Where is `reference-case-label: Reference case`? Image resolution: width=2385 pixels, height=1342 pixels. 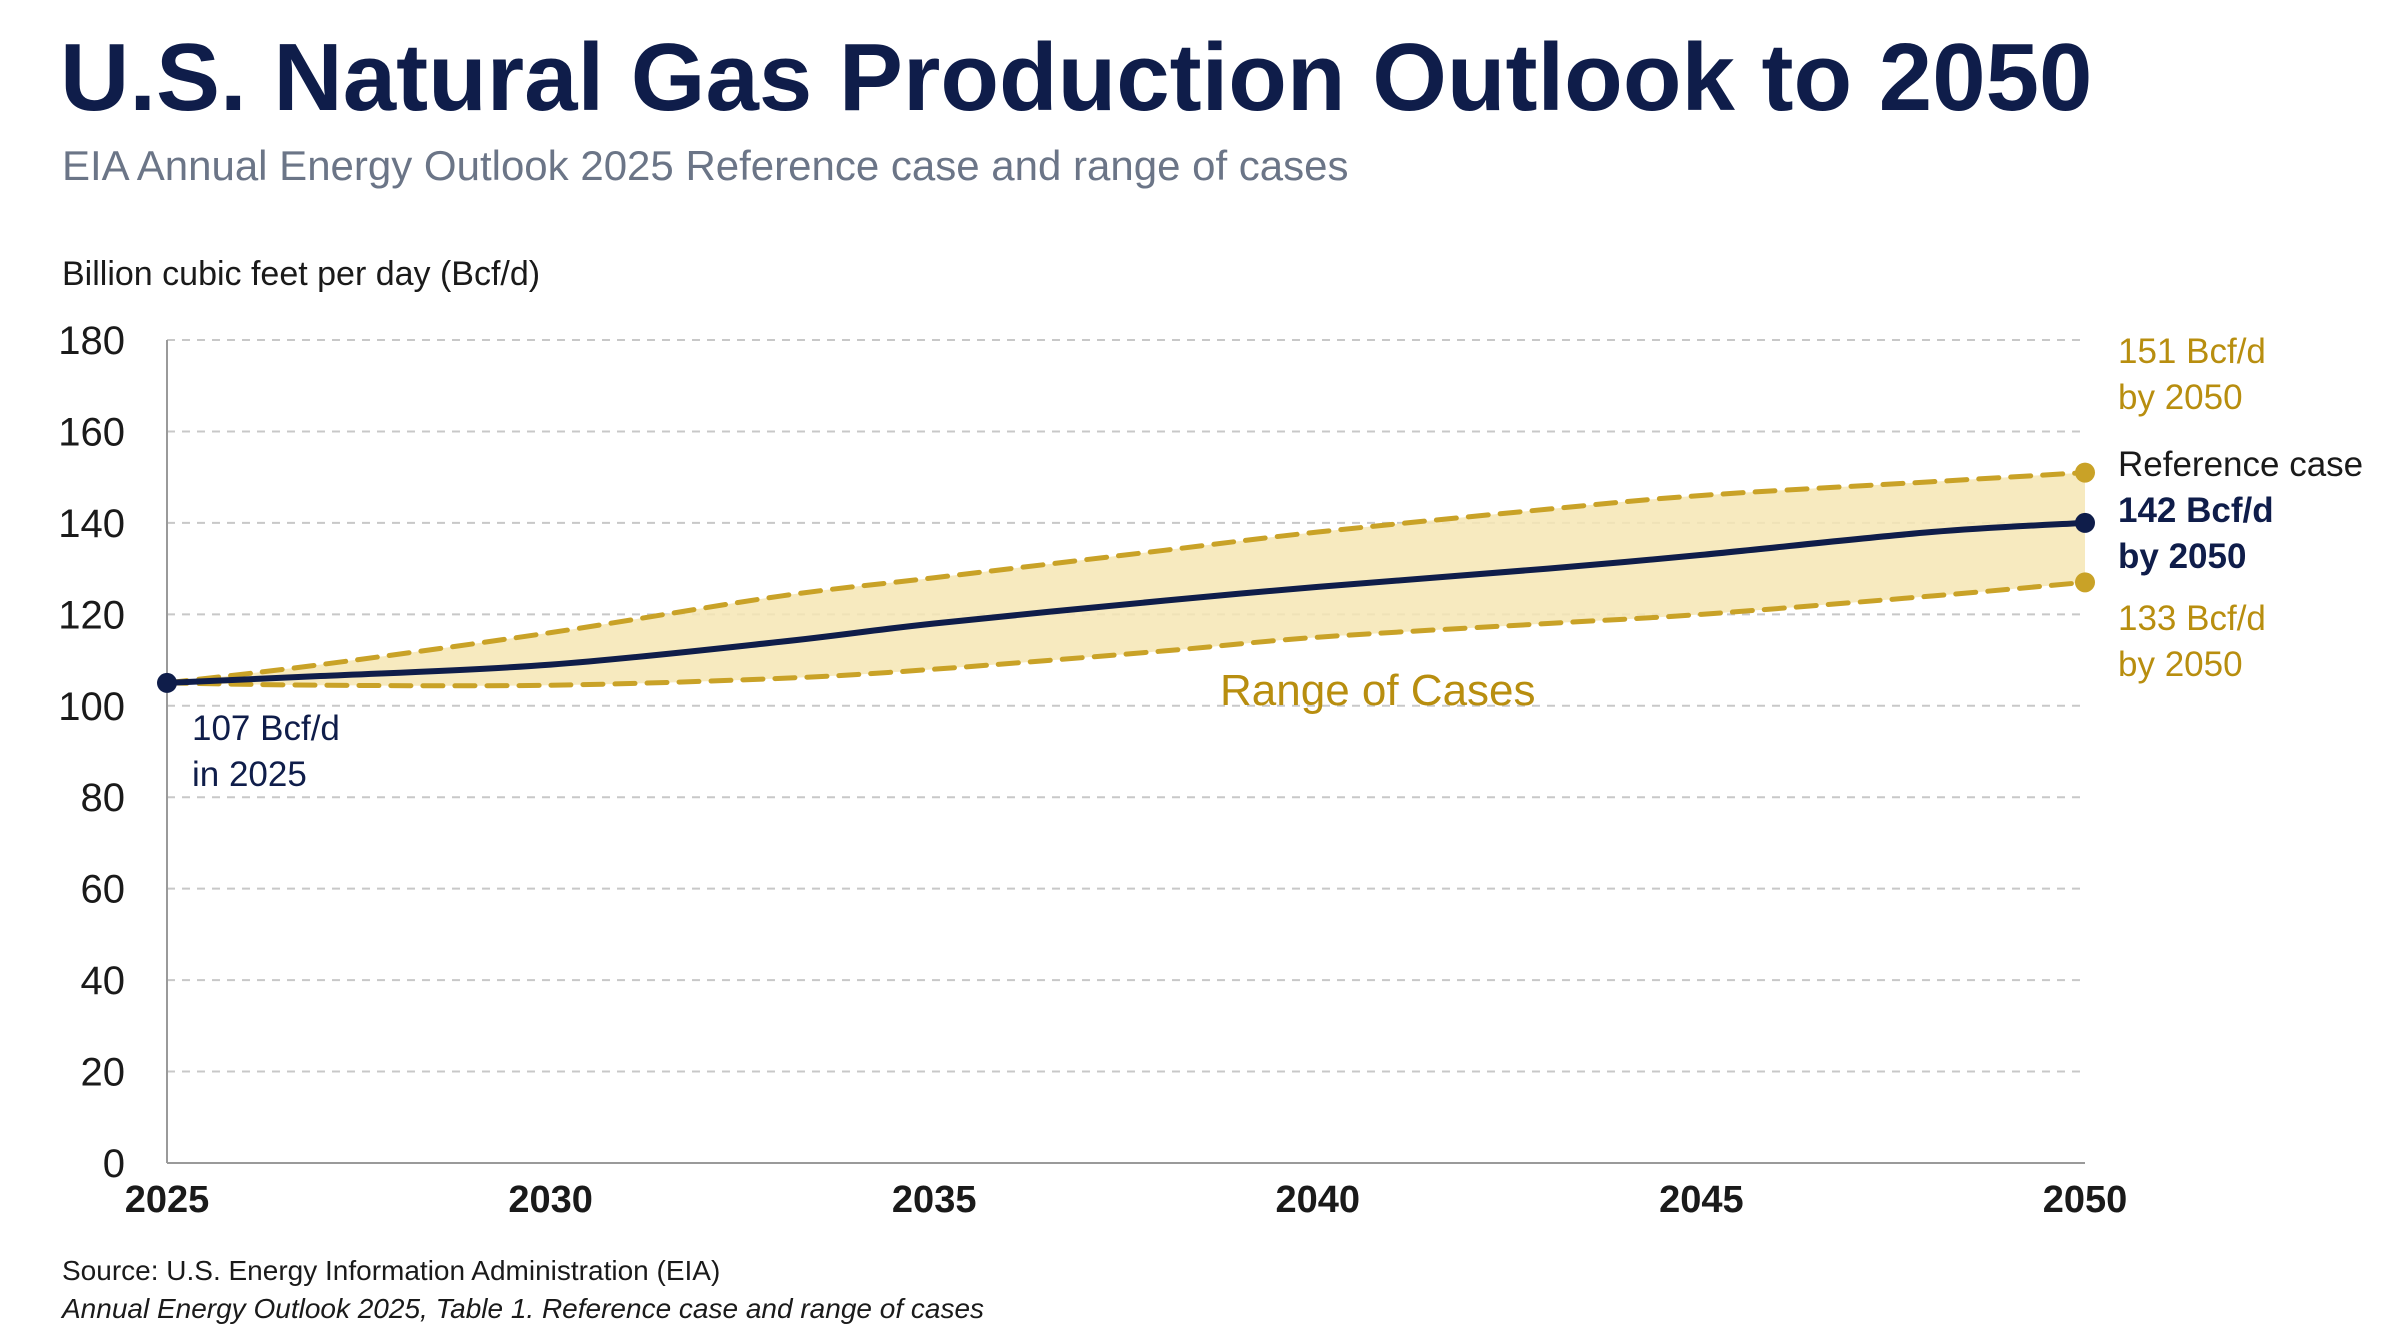 reference-case-label: Reference case is located at coordinates (2240, 464).